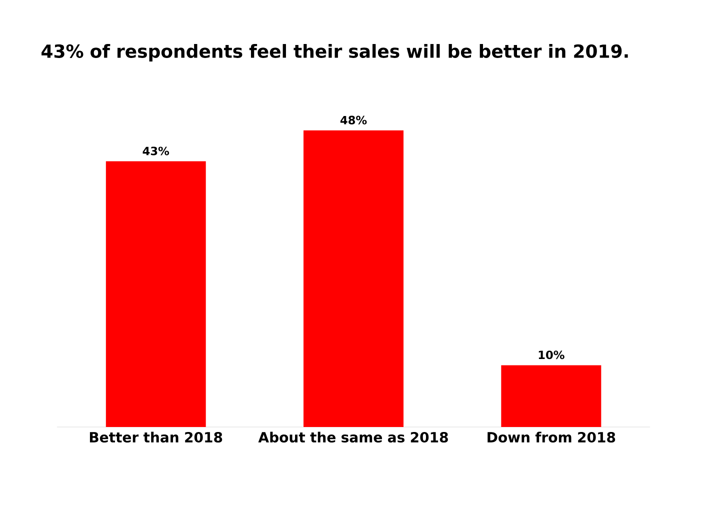 This screenshot has height=506, width=714. Describe the element at coordinates (156, 151) in the screenshot. I see `data-label: 43%` at that location.